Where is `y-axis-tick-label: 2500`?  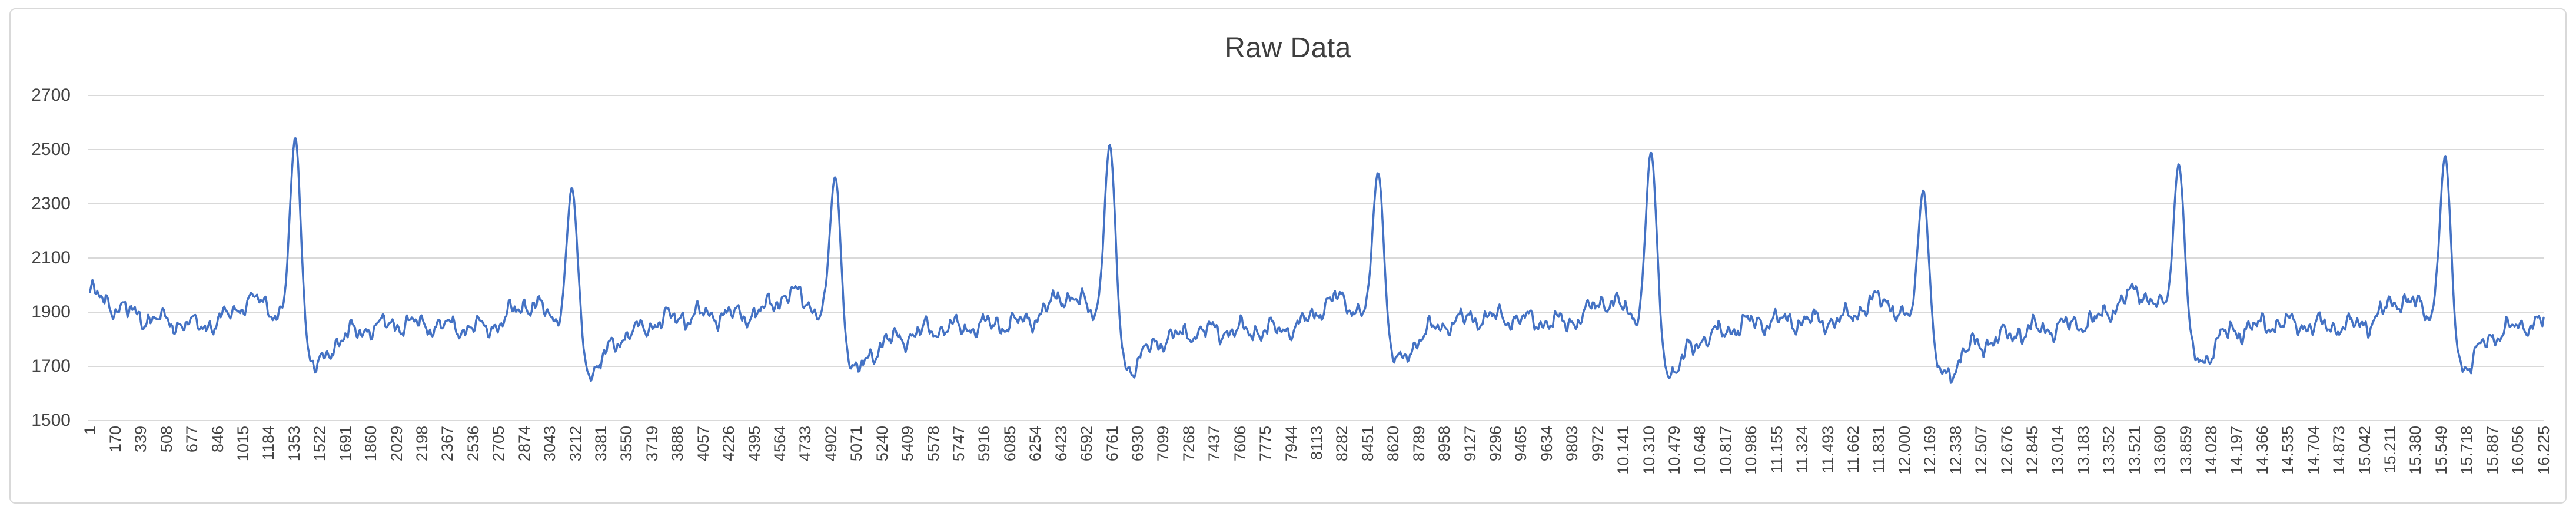 y-axis-tick-label: 2500 is located at coordinates (51, 149).